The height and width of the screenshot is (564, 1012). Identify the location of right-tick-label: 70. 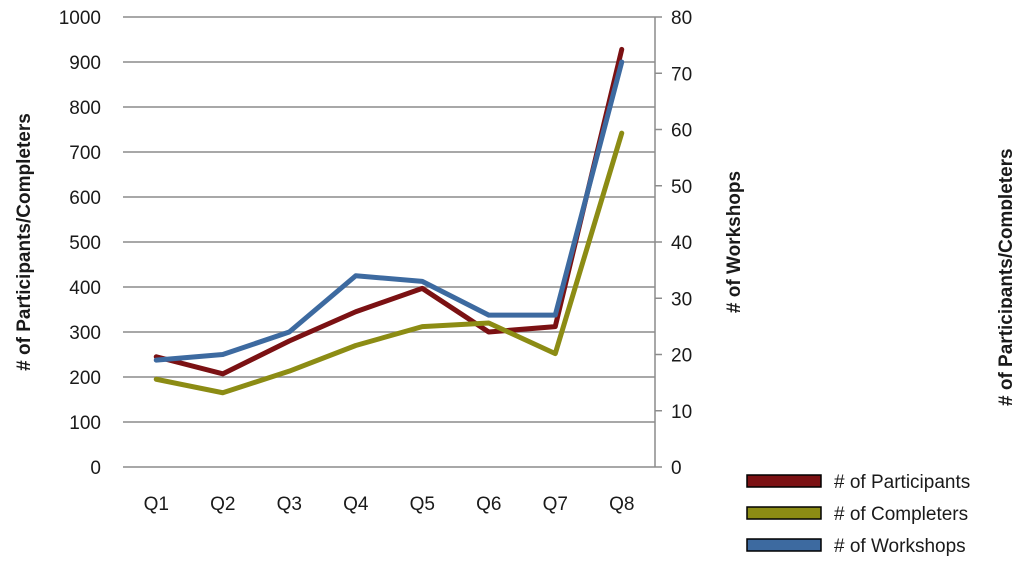
(681, 74).